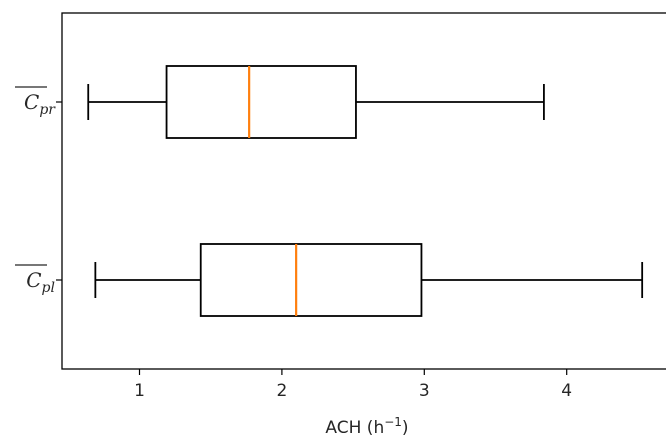 The image size is (666, 438). Describe the element at coordinates (354, 428) in the screenshot. I see `x-axis-title-base: ACH (h` at that location.